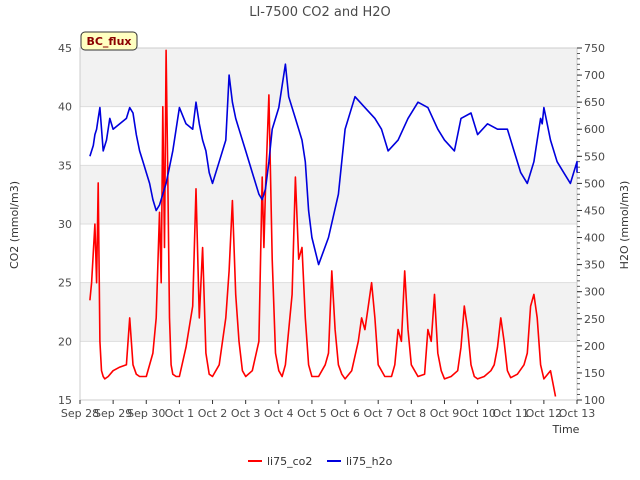  I want to click on badge-label: BC_flux, so click(108, 41).